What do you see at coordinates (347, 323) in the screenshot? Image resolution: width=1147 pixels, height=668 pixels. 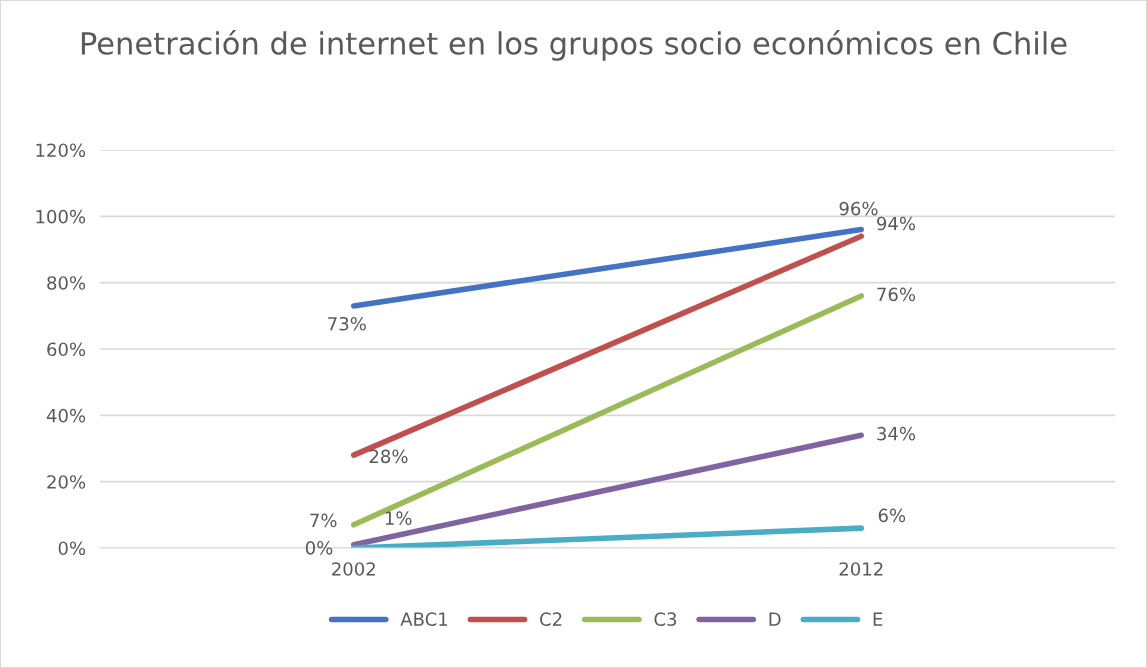 I see `data-label: 73%` at bounding box center [347, 323].